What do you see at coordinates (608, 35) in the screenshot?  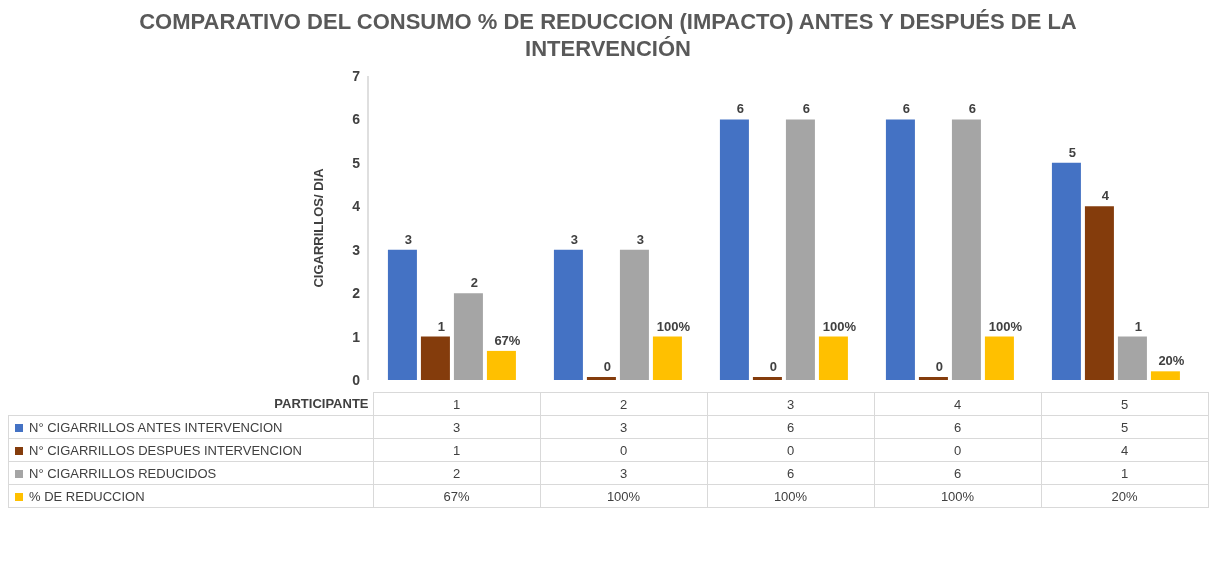 I see `chart-title: COMPARATIVO DEL CONSUMO % DE REDUCCION (IMPACTO) ANTES Y DESPUÉS DE LA INTERVENCIÓN` at bounding box center [608, 35].